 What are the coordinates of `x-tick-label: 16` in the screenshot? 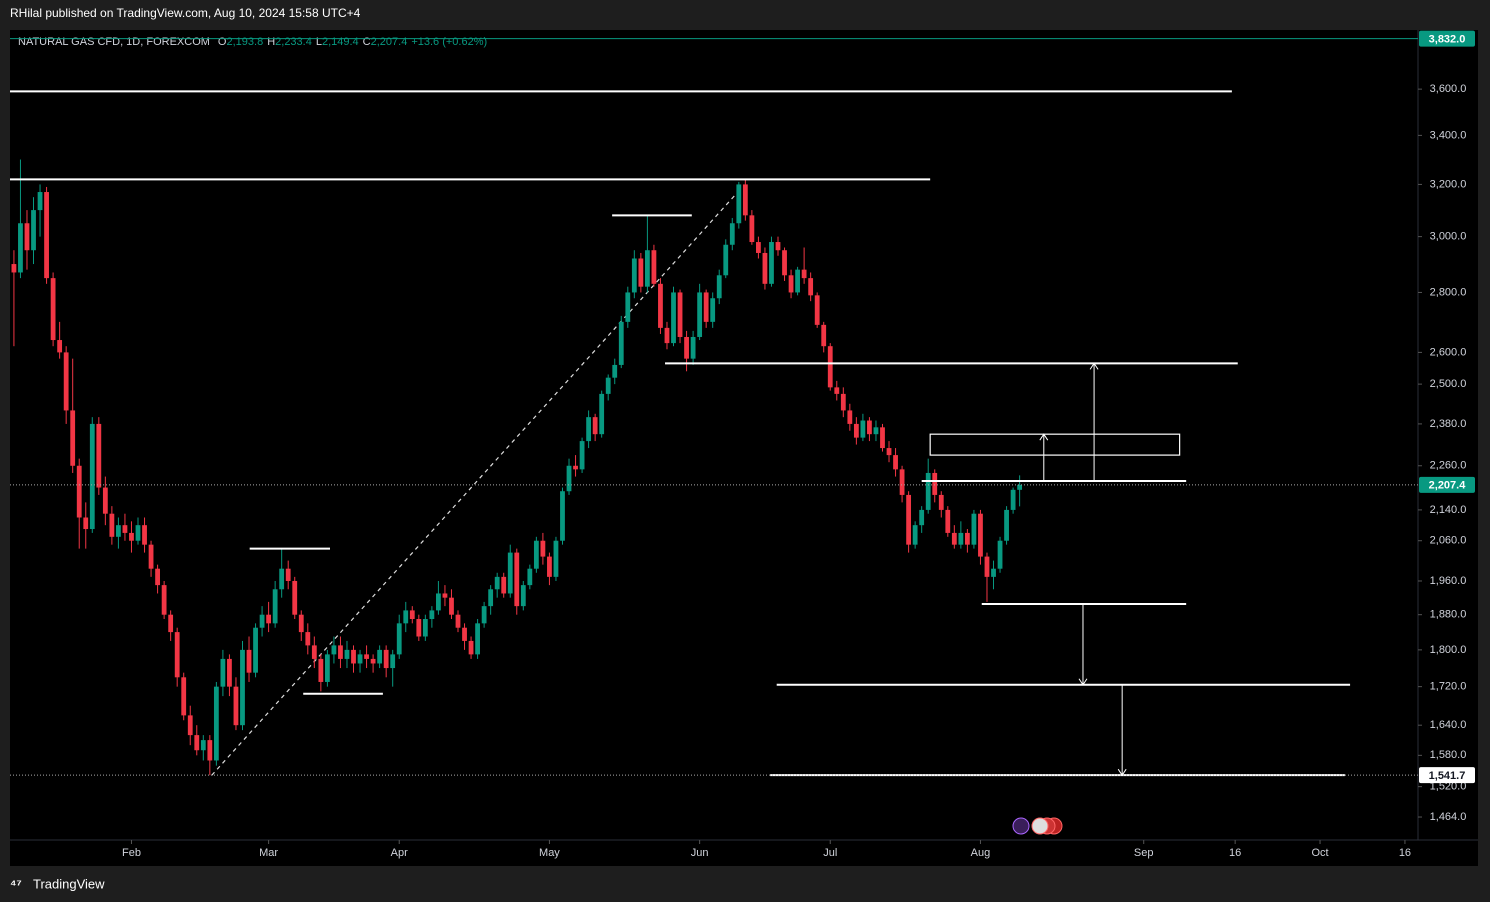 It's located at (1235, 853).